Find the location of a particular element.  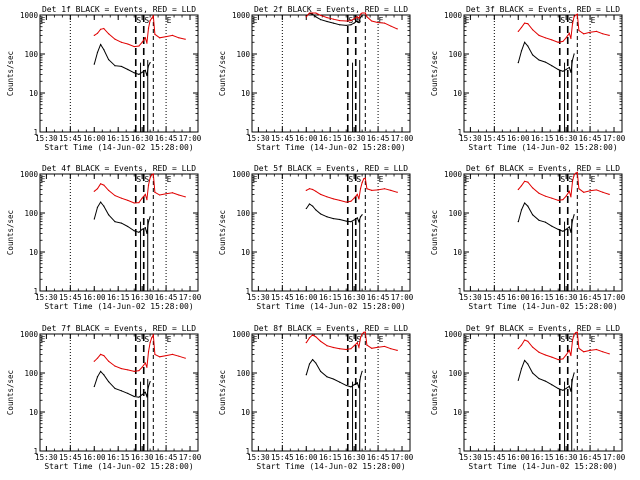

marker-label-start: E is located at coordinates (467, 339).